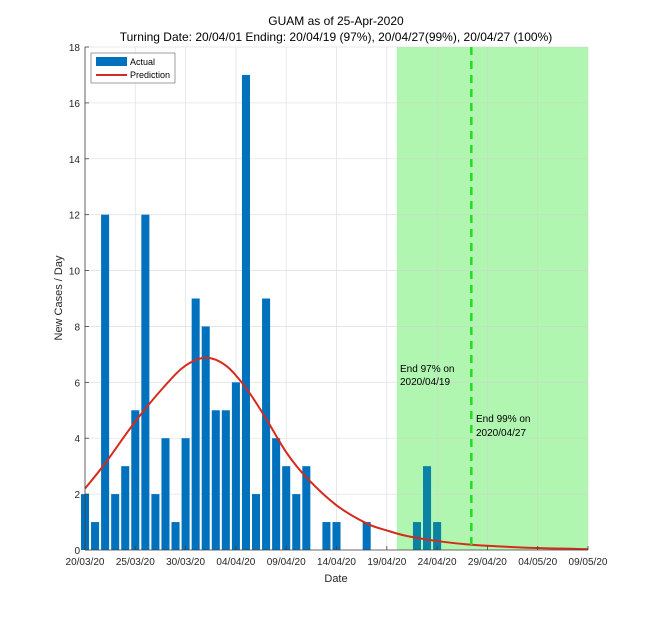 This screenshot has width=650, height=619. Describe the element at coordinates (111, 61) in the screenshot. I see `legend-swatch-actual` at that location.